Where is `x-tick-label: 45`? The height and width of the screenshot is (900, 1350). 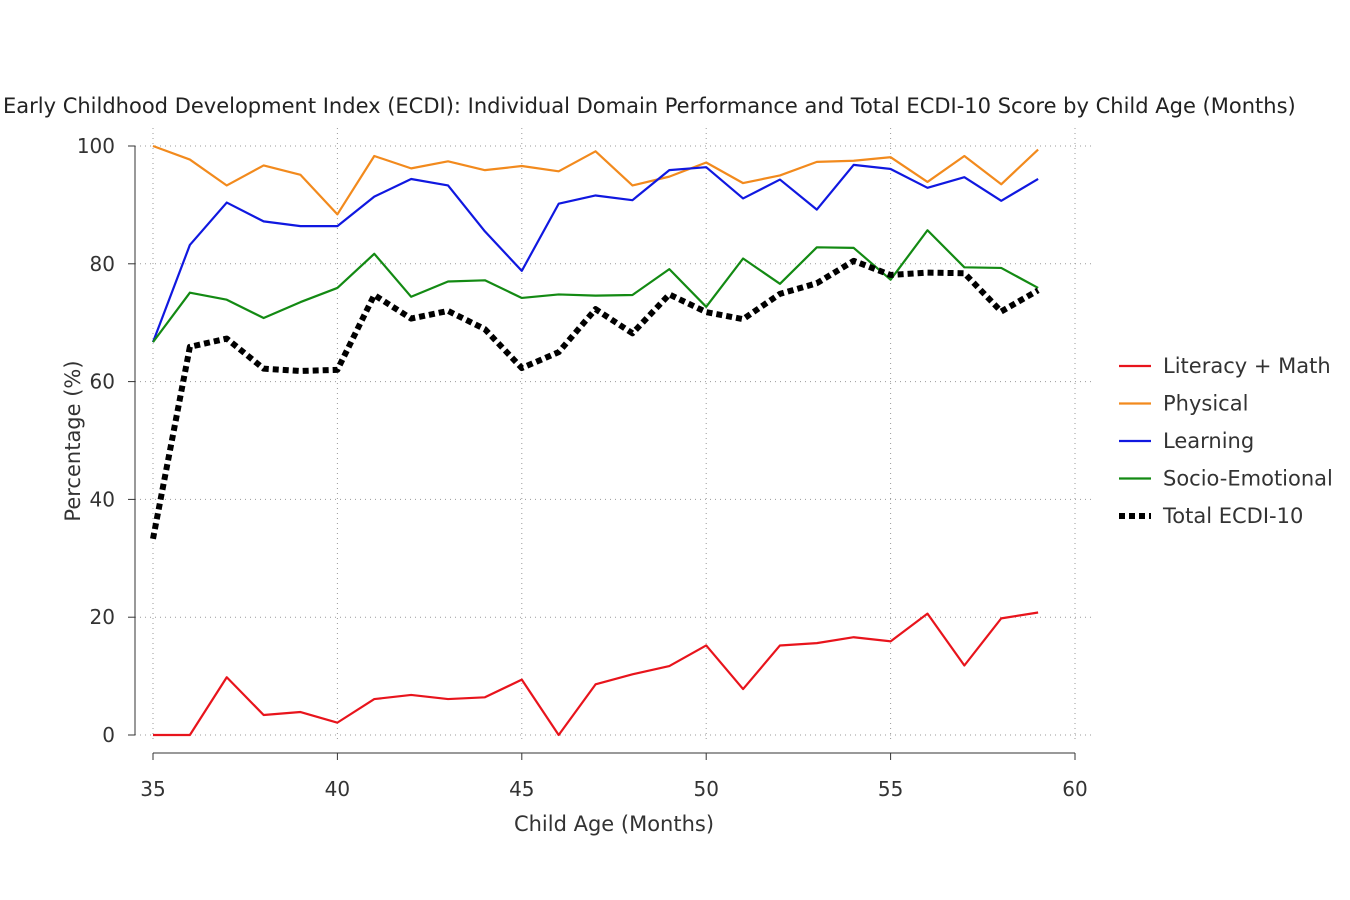 x-tick-label: 45 is located at coordinates (521, 789).